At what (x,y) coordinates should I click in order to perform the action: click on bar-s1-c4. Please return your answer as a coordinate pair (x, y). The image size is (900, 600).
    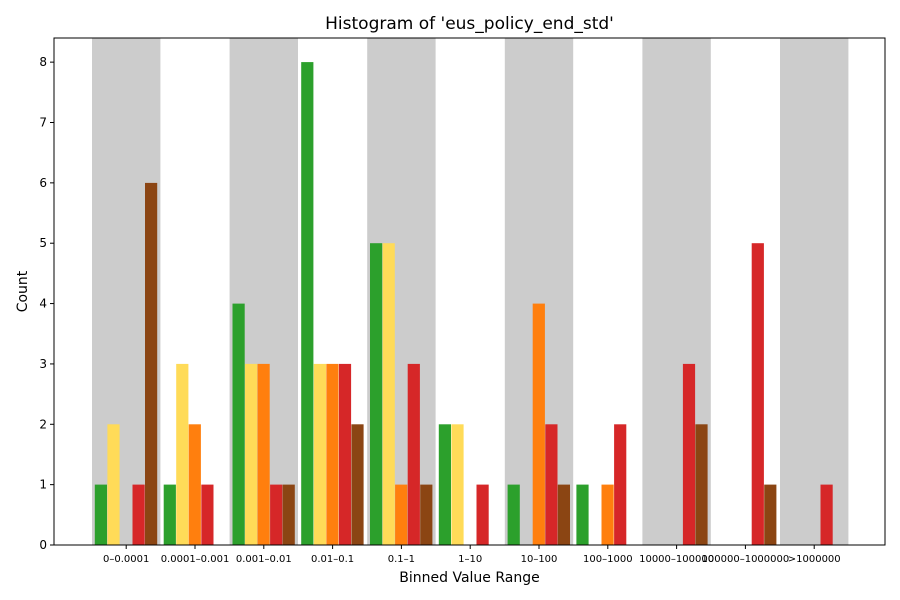
    Looking at the image, I should click on (388, 394).